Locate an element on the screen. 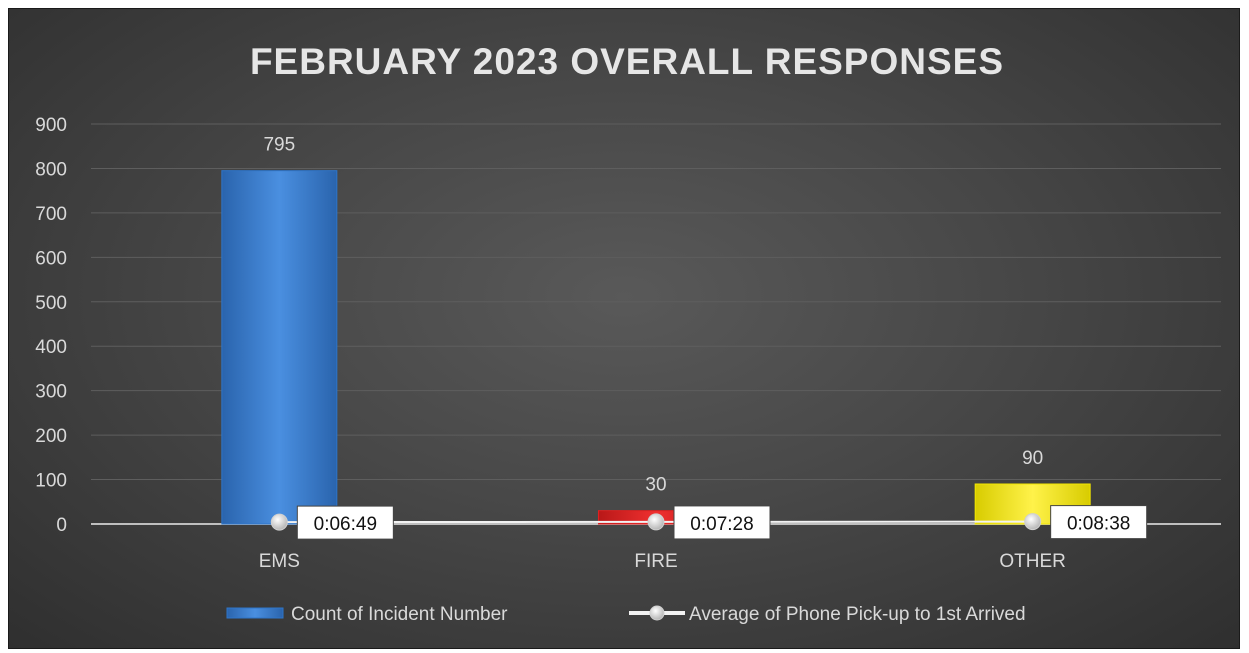 The height and width of the screenshot is (653, 1249). y-tick-label: 400 is located at coordinates (51, 347).